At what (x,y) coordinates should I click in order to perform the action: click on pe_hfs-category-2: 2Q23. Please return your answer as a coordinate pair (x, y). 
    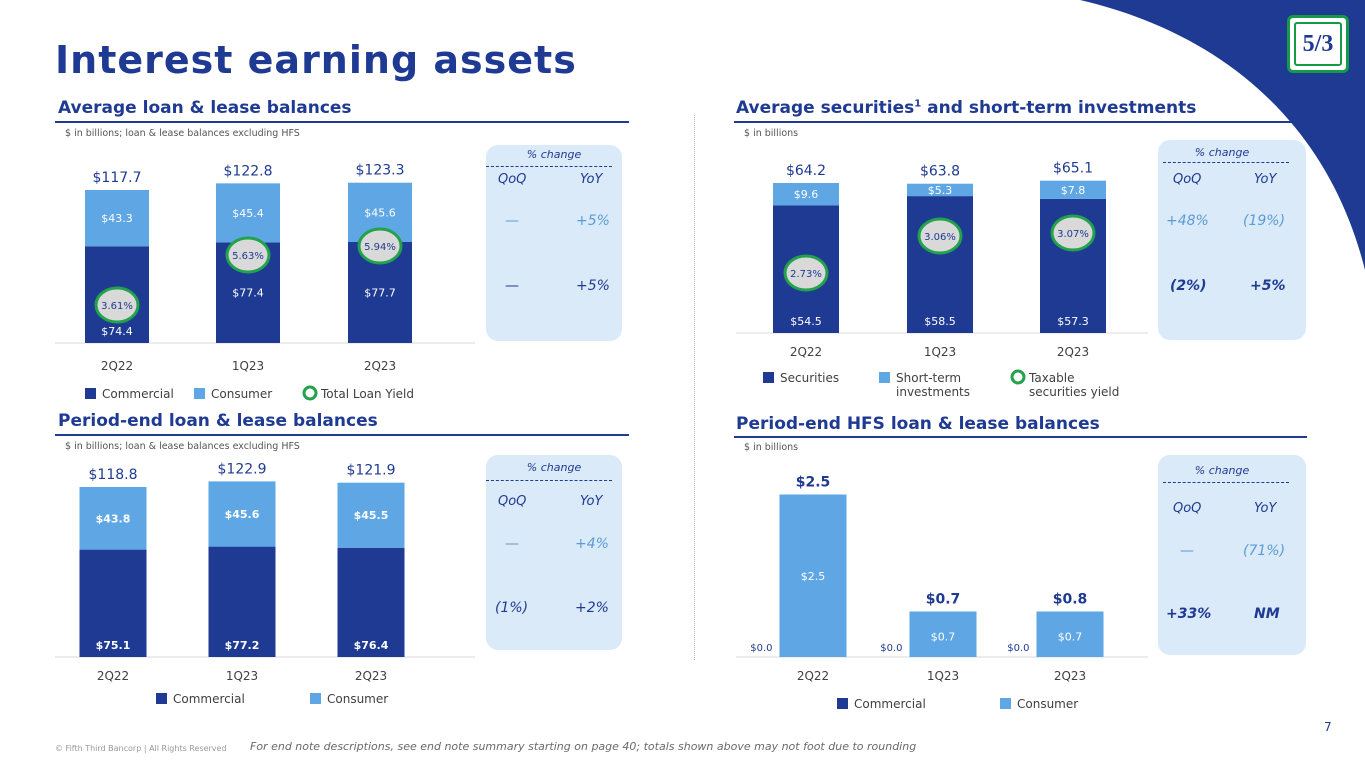
    Looking at the image, I should click on (1070, 676).